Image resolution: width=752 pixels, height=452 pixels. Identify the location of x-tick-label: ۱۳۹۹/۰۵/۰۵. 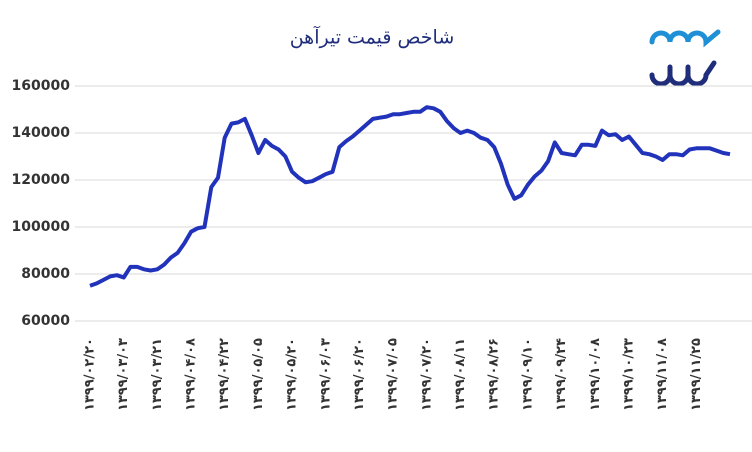
(258, 374).